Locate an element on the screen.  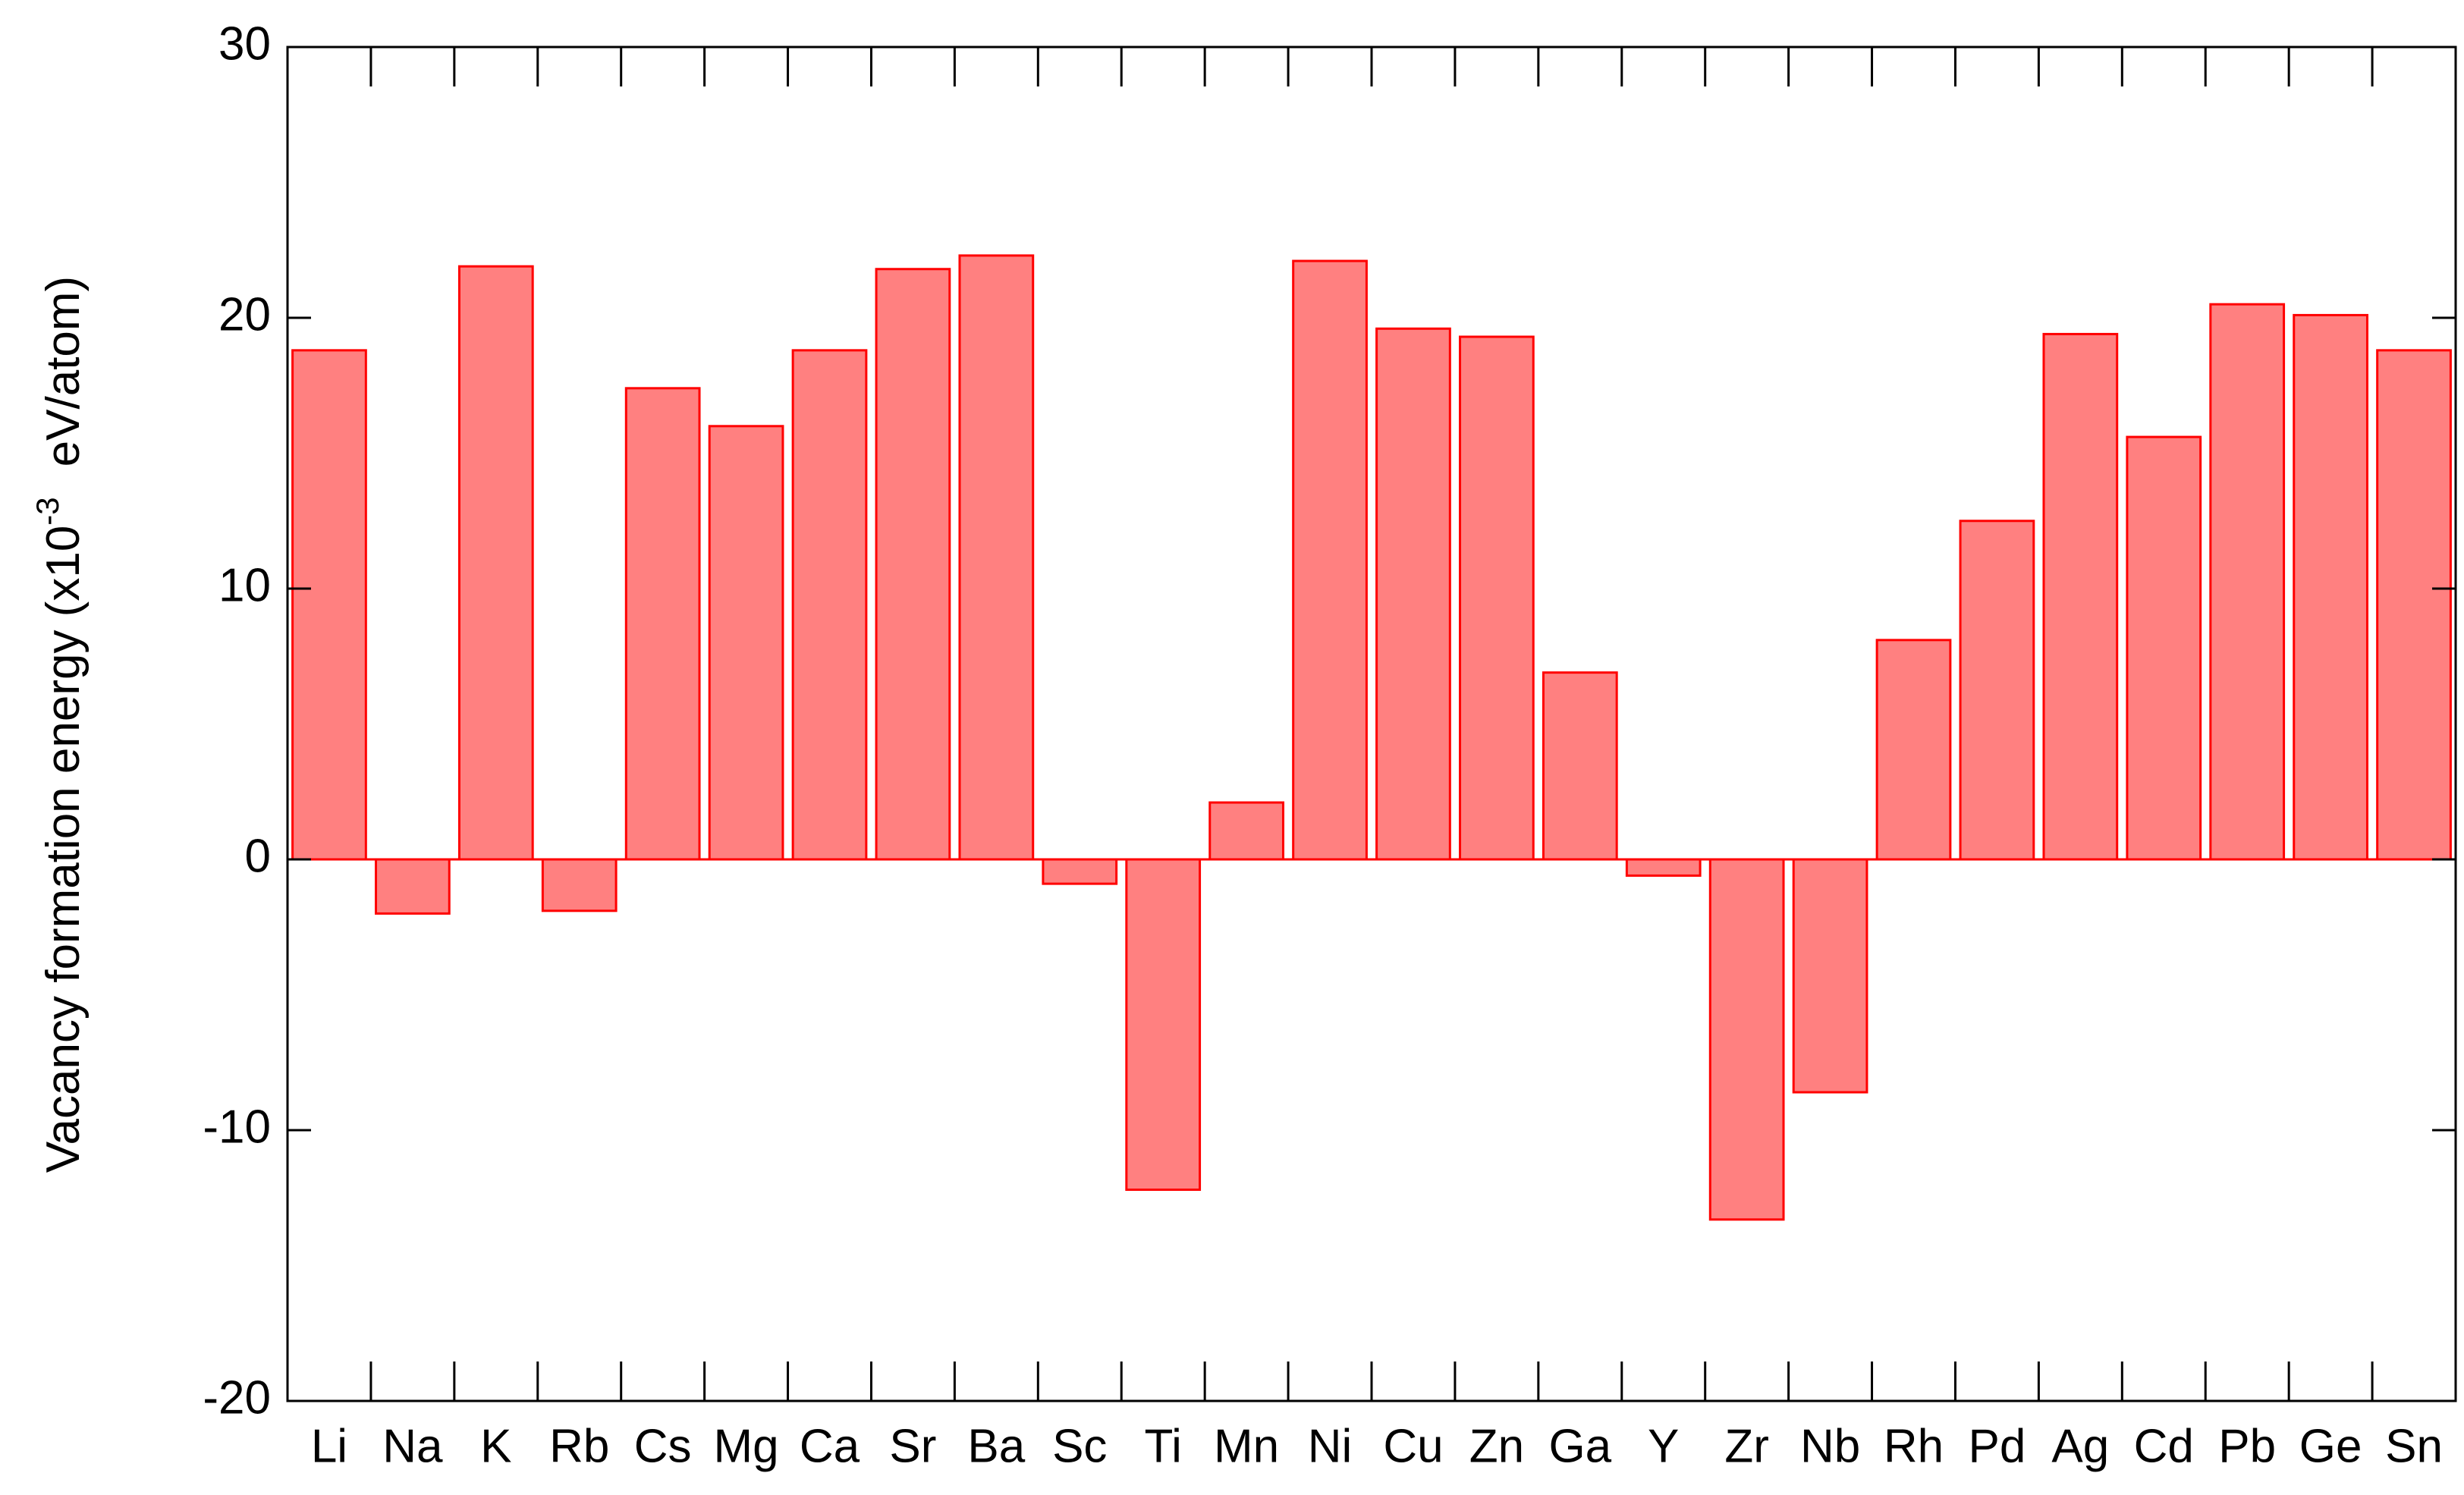
y-axis-label: Vacancy formation energy (x10-3 eV/atom) is located at coordinates (60, 724).